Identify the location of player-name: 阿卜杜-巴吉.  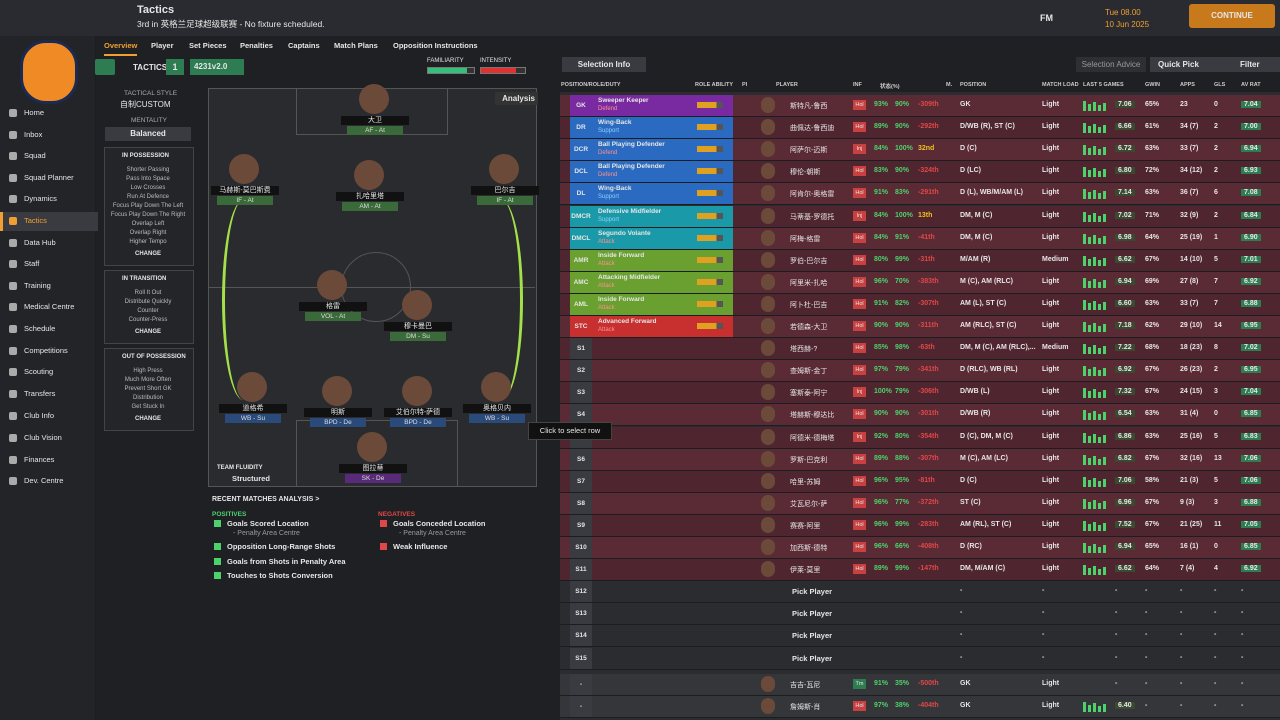
(809, 305).